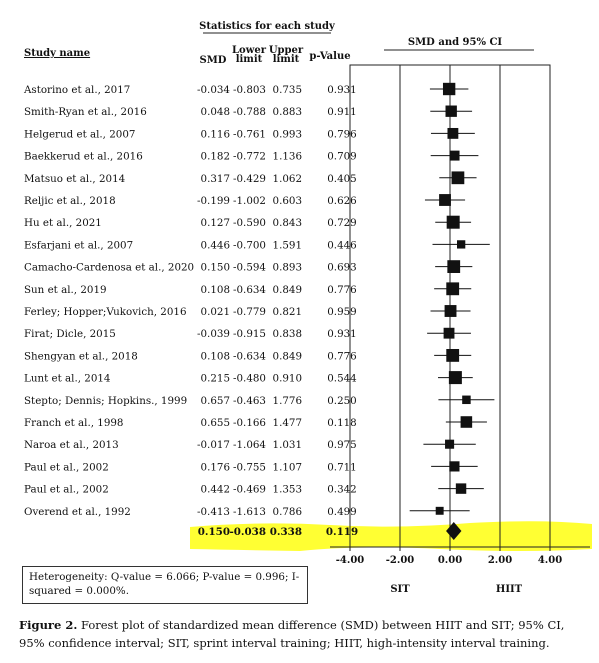  I want to click on lower-limit-value: -0.594, so click(249, 268).